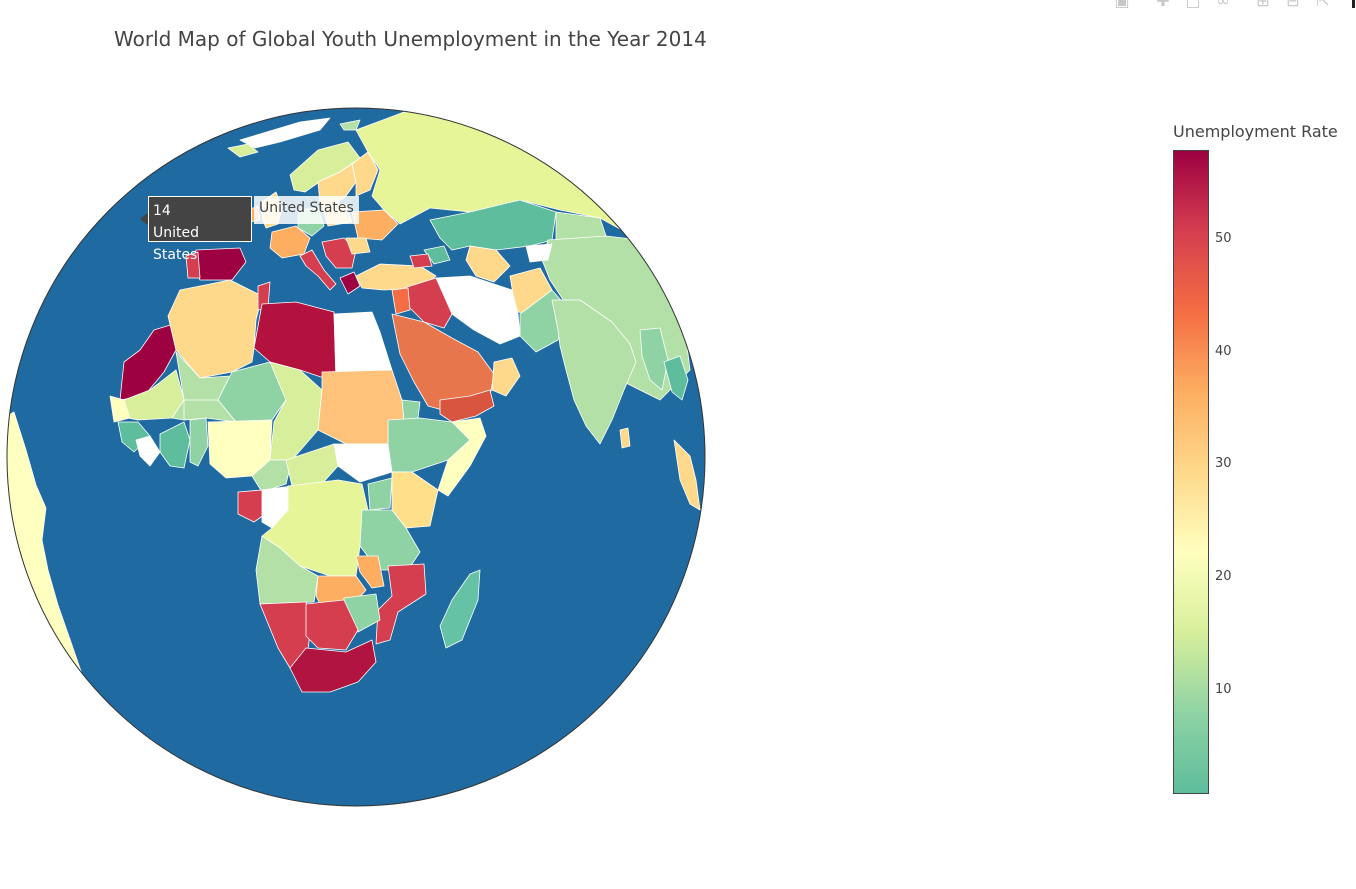 The image size is (1356, 889). Describe the element at coordinates (1255, 131) in the screenshot. I see `colorbar-title: Unemployment Rate` at that location.